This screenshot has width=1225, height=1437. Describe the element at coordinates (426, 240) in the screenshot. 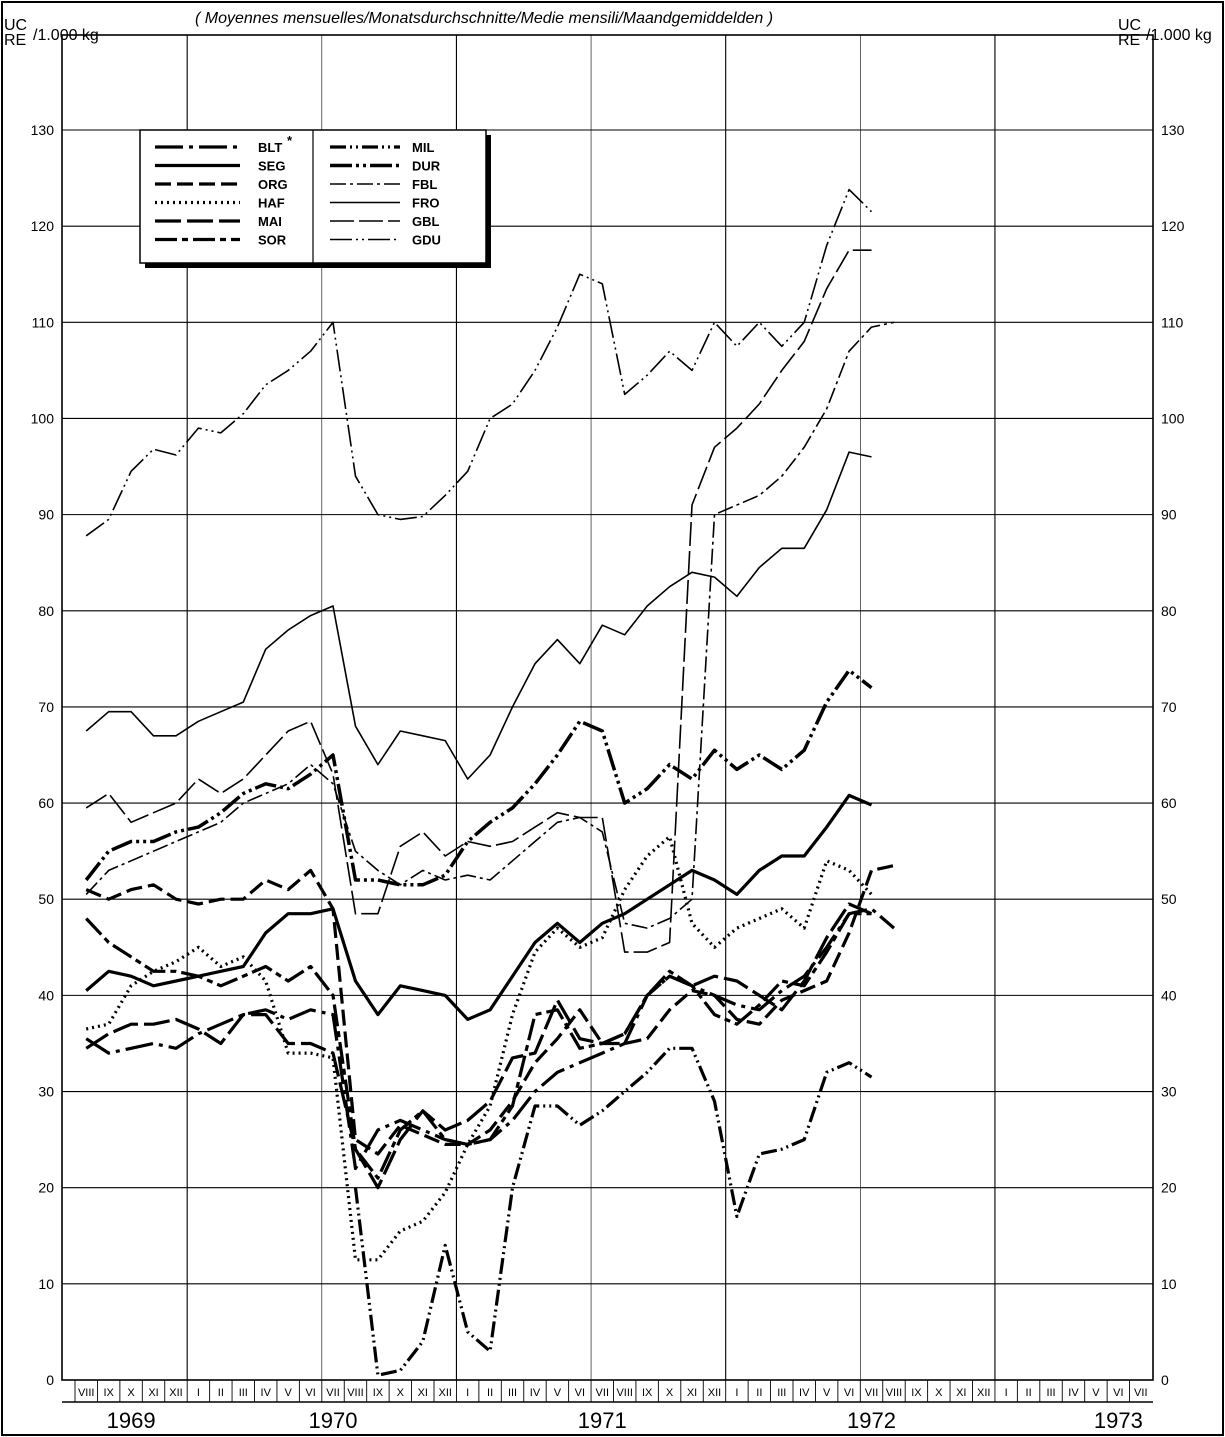

I see `legend-label-gdu: GDU` at that location.